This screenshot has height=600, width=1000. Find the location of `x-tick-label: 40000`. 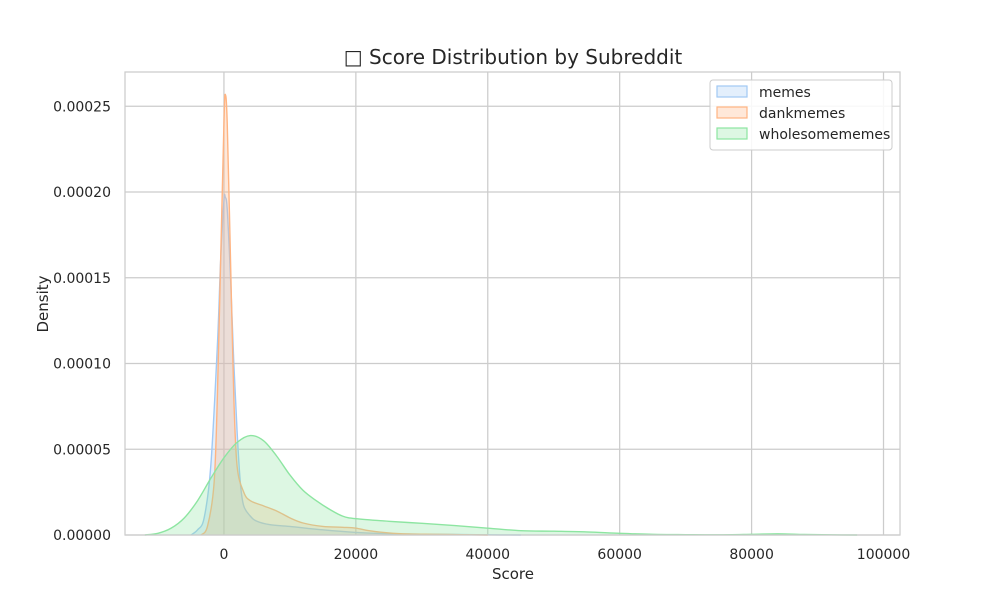

x-tick-label: 40000 is located at coordinates (487, 555).